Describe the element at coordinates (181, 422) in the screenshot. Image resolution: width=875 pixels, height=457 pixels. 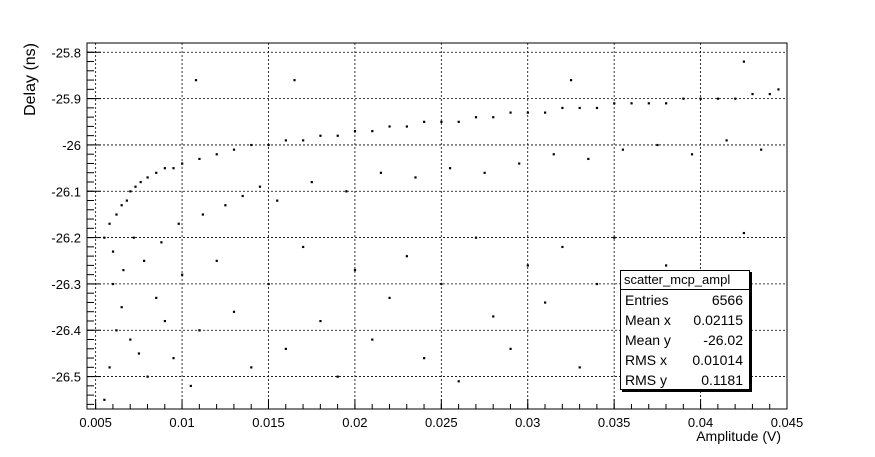
I see `x-tick-label: 0.01` at that location.